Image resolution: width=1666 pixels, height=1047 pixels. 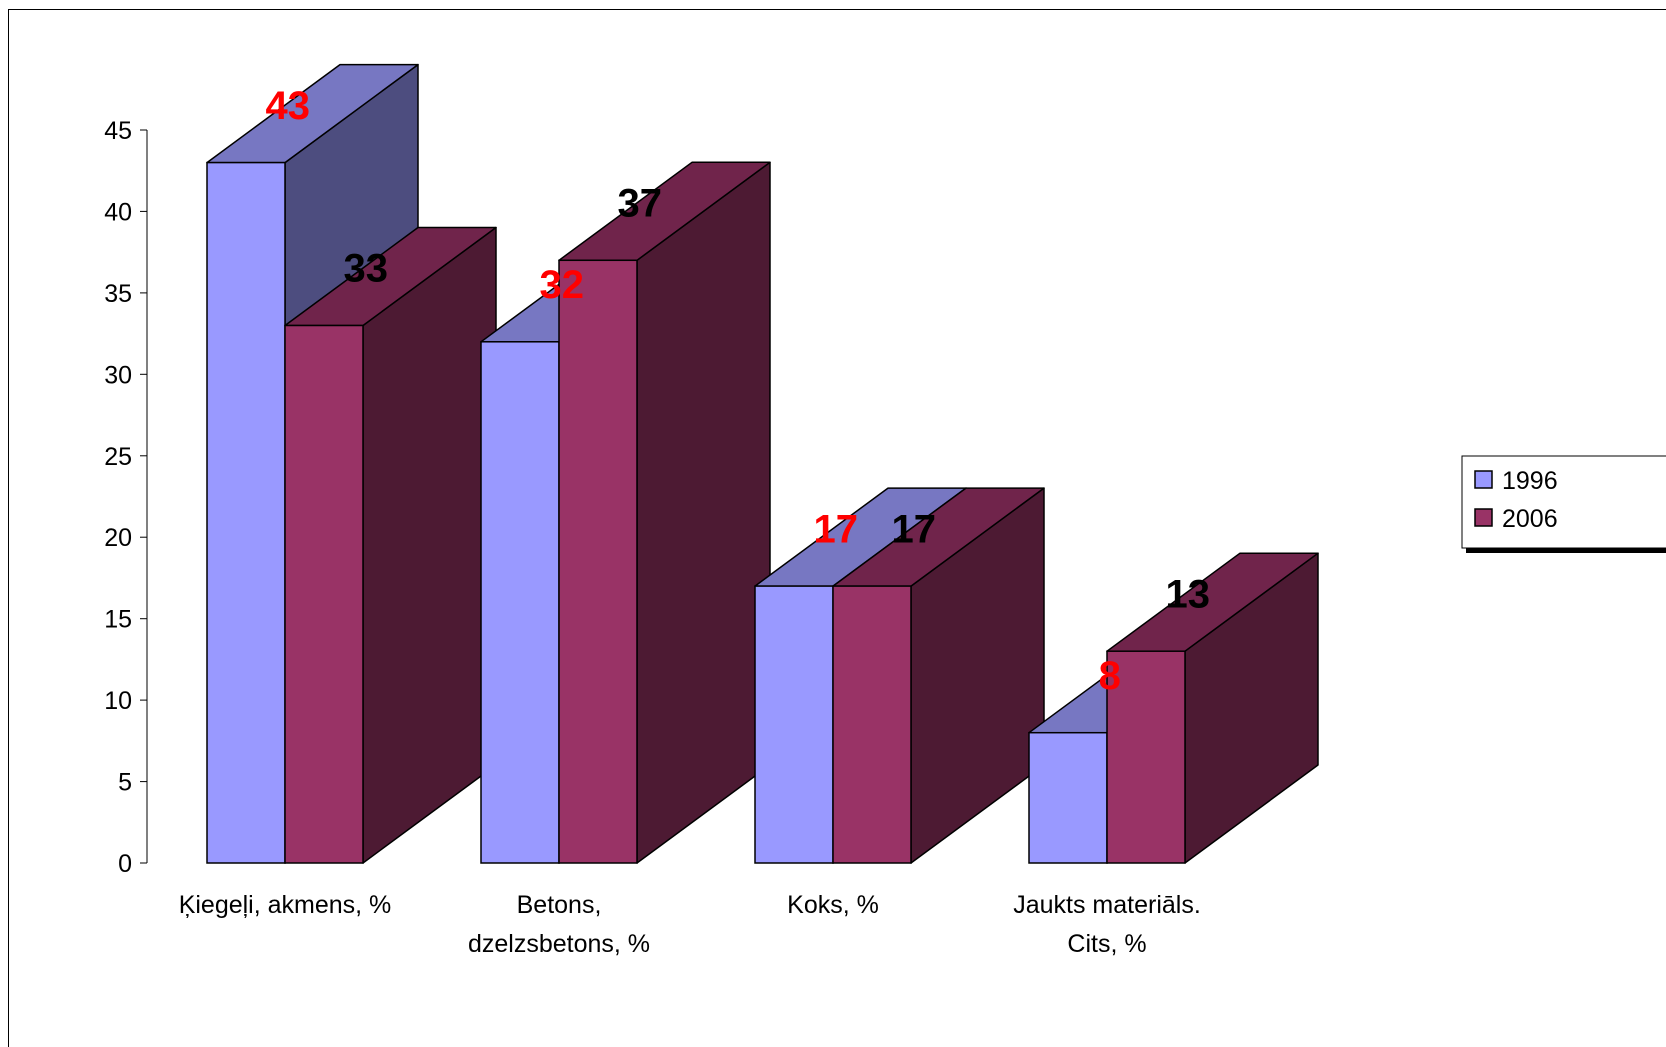 I want to click on y-tick-label: 15, so click(x=118, y=620).